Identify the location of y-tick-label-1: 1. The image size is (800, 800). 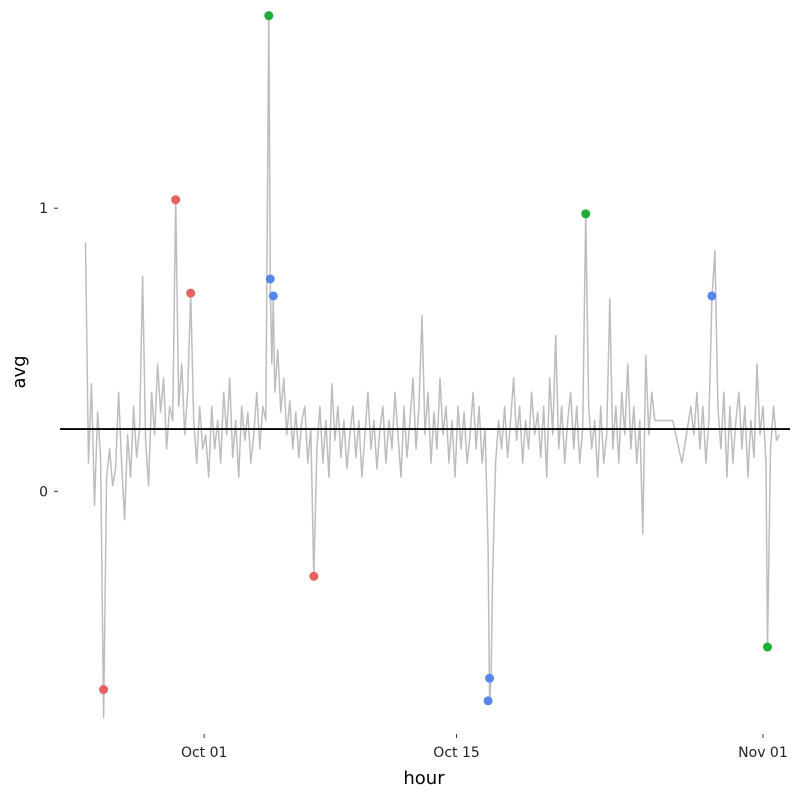
(43, 209).